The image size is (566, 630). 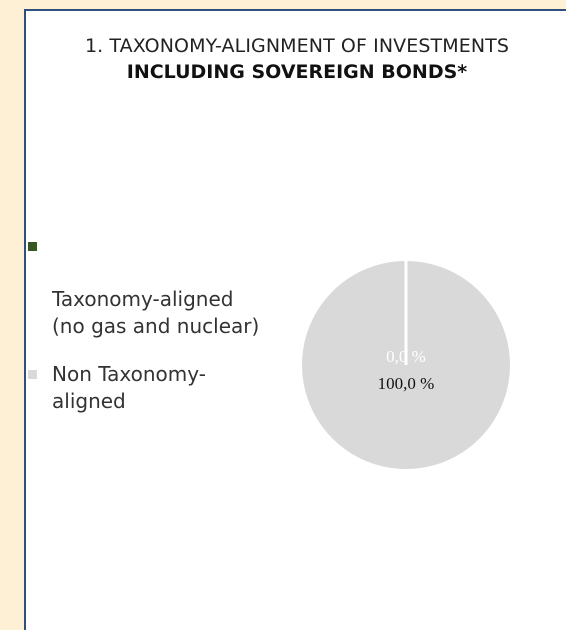 What do you see at coordinates (155, 313) in the screenshot?
I see `legend-label-taxonomy-aligned: Taxonomy-aligned (no gas and nuclear)` at bounding box center [155, 313].